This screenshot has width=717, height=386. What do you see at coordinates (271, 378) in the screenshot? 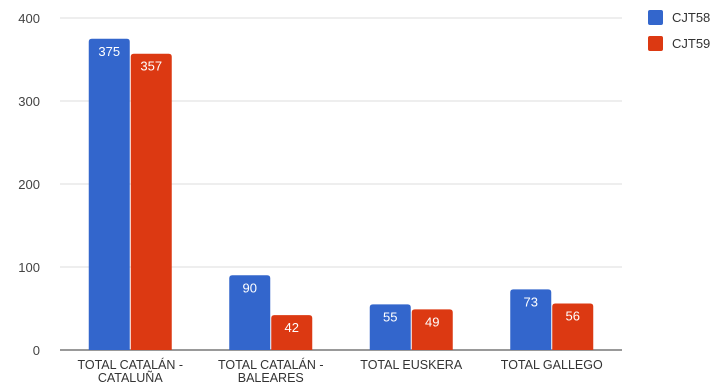
I see `category-label: BALEARES` at bounding box center [271, 378].